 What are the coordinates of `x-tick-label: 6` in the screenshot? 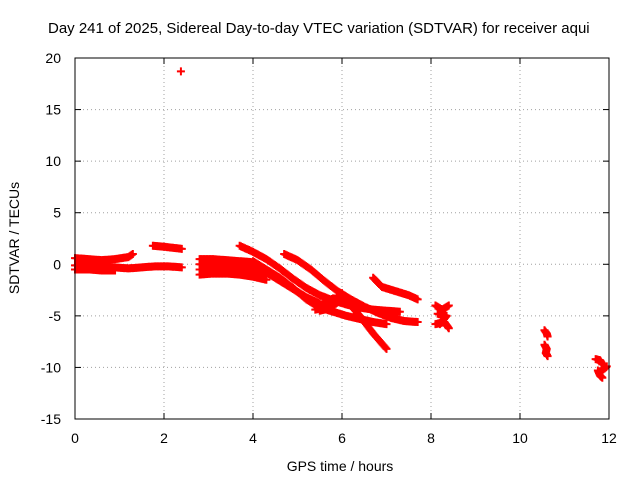 It's located at (342, 438).